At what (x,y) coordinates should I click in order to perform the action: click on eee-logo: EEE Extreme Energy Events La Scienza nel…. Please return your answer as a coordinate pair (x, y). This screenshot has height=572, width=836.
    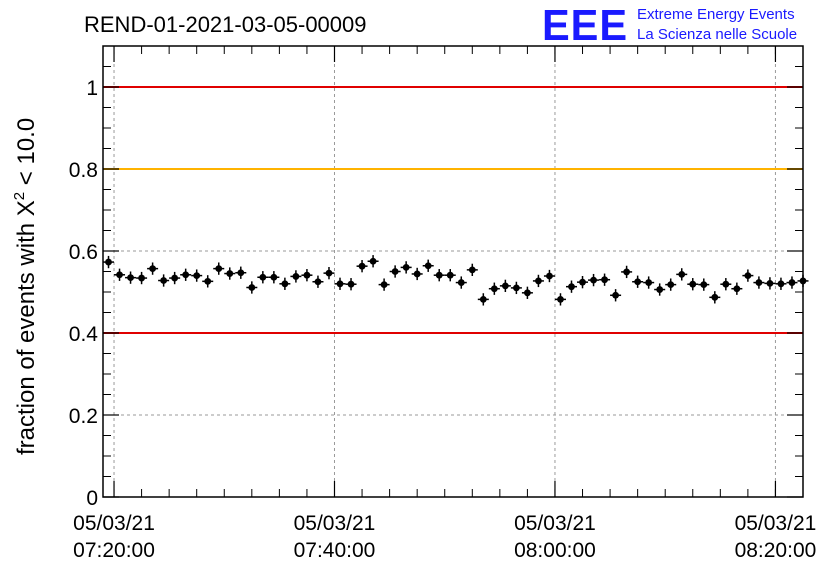
    Looking at the image, I should click on (669, 25).